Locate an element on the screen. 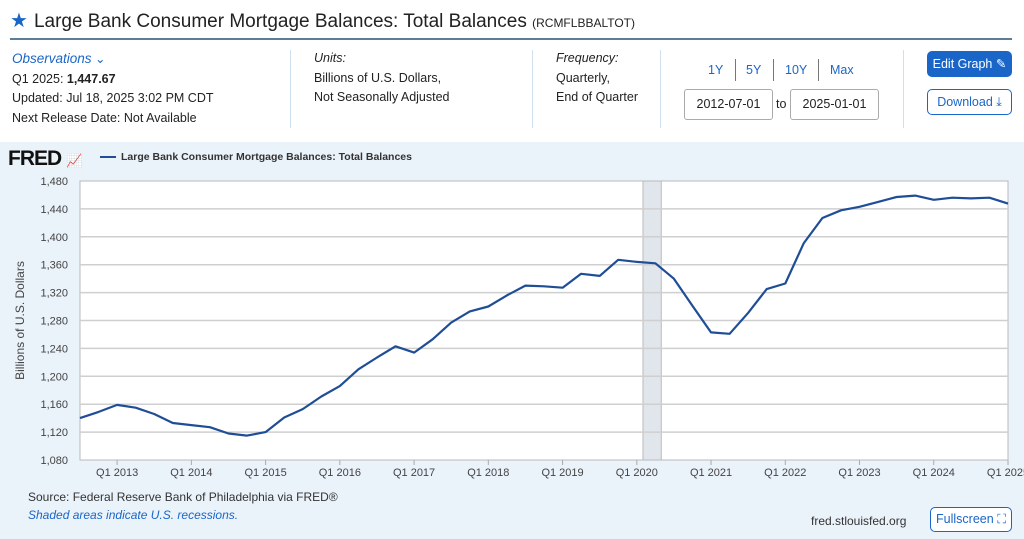 The image size is (1024, 539). observations-link: Observations is located at coordinates (52, 58).